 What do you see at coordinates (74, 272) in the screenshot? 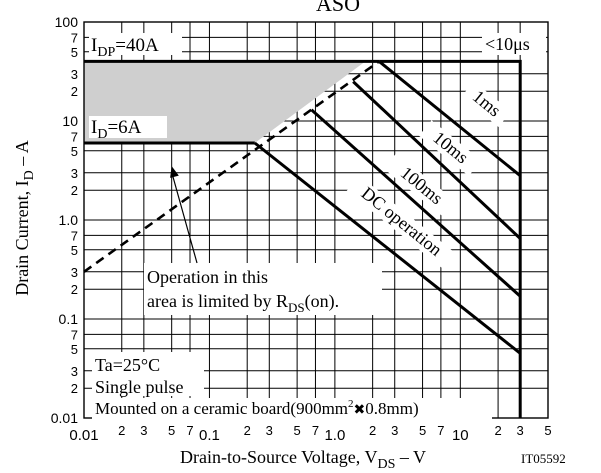
I see `y-tick-minor-5: 3` at bounding box center [74, 272].